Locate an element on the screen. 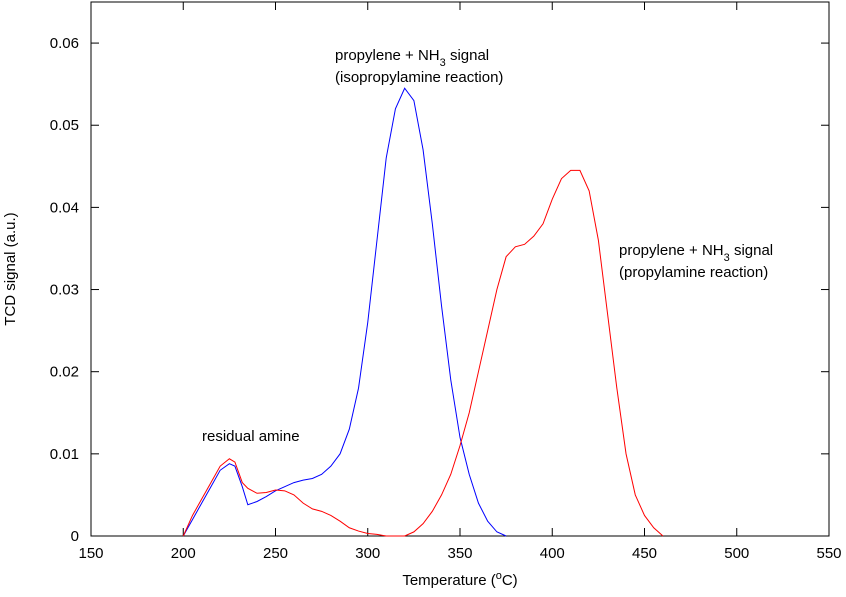  x-axis-label-part: o is located at coordinates (499, 576).